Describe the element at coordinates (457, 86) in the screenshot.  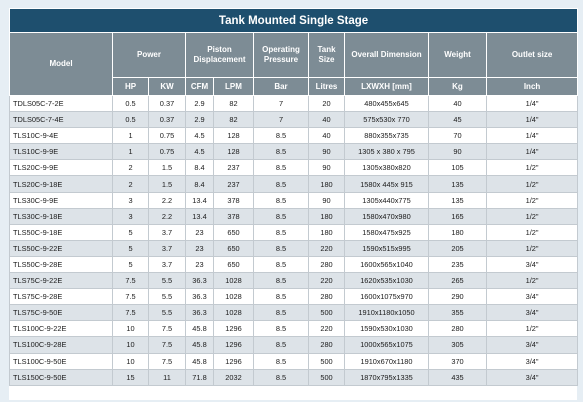
I see `unit-kg: Kg` at that location.